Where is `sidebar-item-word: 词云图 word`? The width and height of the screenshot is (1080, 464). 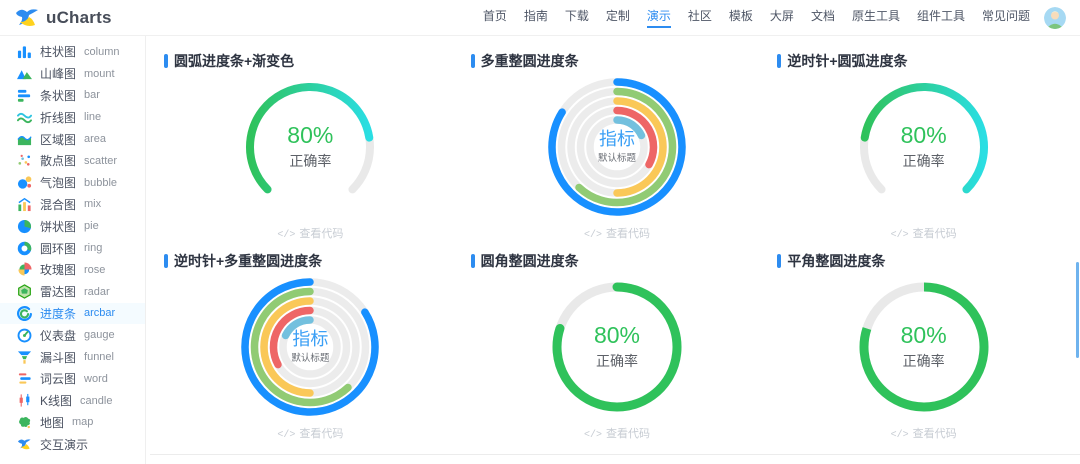 sidebar-item-word: 词云图 word is located at coordinates (72, 379).